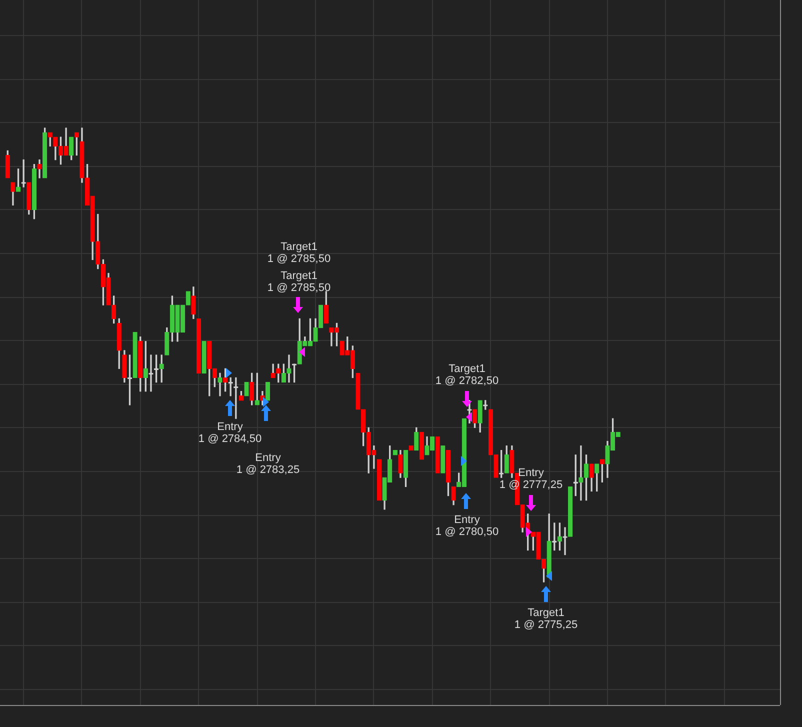  What do you see at coordinates (230, 433) in the screenshot?
I see `annotation: Entry 1 @ 2784,50` at bounding box center [230, 433].